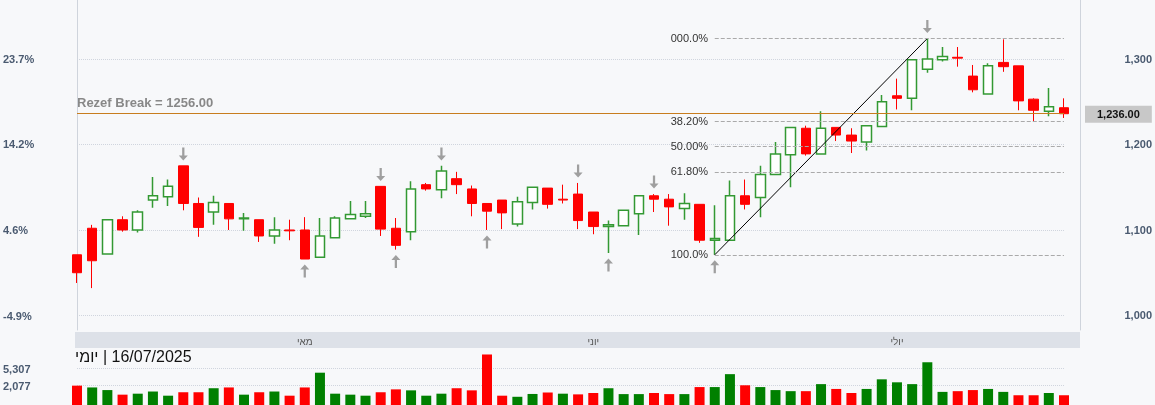  Describe the element at coordinates (593, 341) in the screenshot. I see `x-tick-label: יוני` at that location.